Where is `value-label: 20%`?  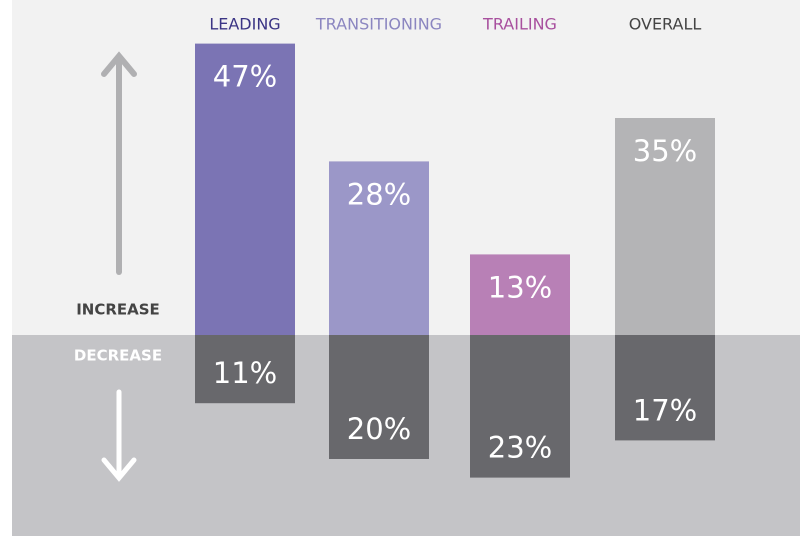
value-label: 20% is located at coordinates (379, 429).